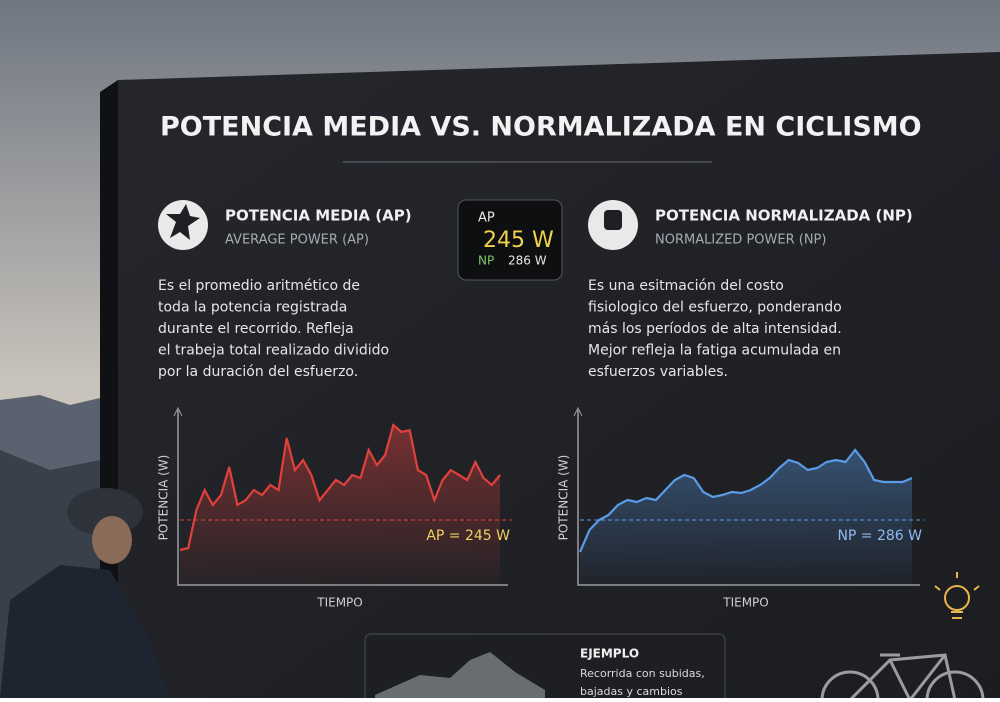 The width and height of the screenshot is (1000, 702). What do you see at coordinates (879, 536) in the screenshot?
I see `reference-label: NP = 286 W` at bounding box center [879, 536].